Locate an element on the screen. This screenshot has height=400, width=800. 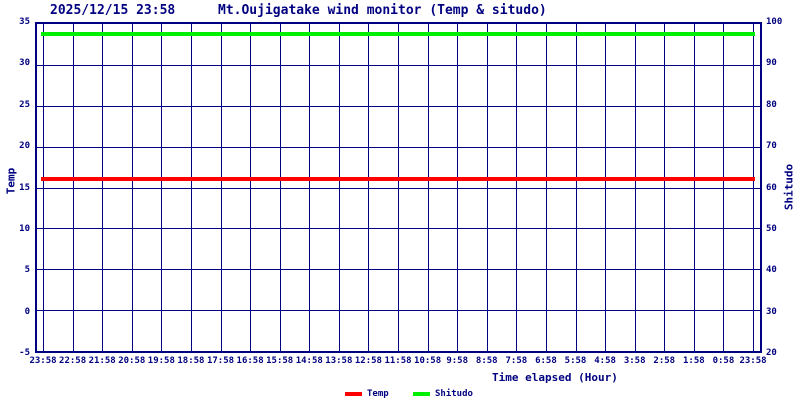
y-axis-right-tick-label: 70 is located at coordinates (771, 146).